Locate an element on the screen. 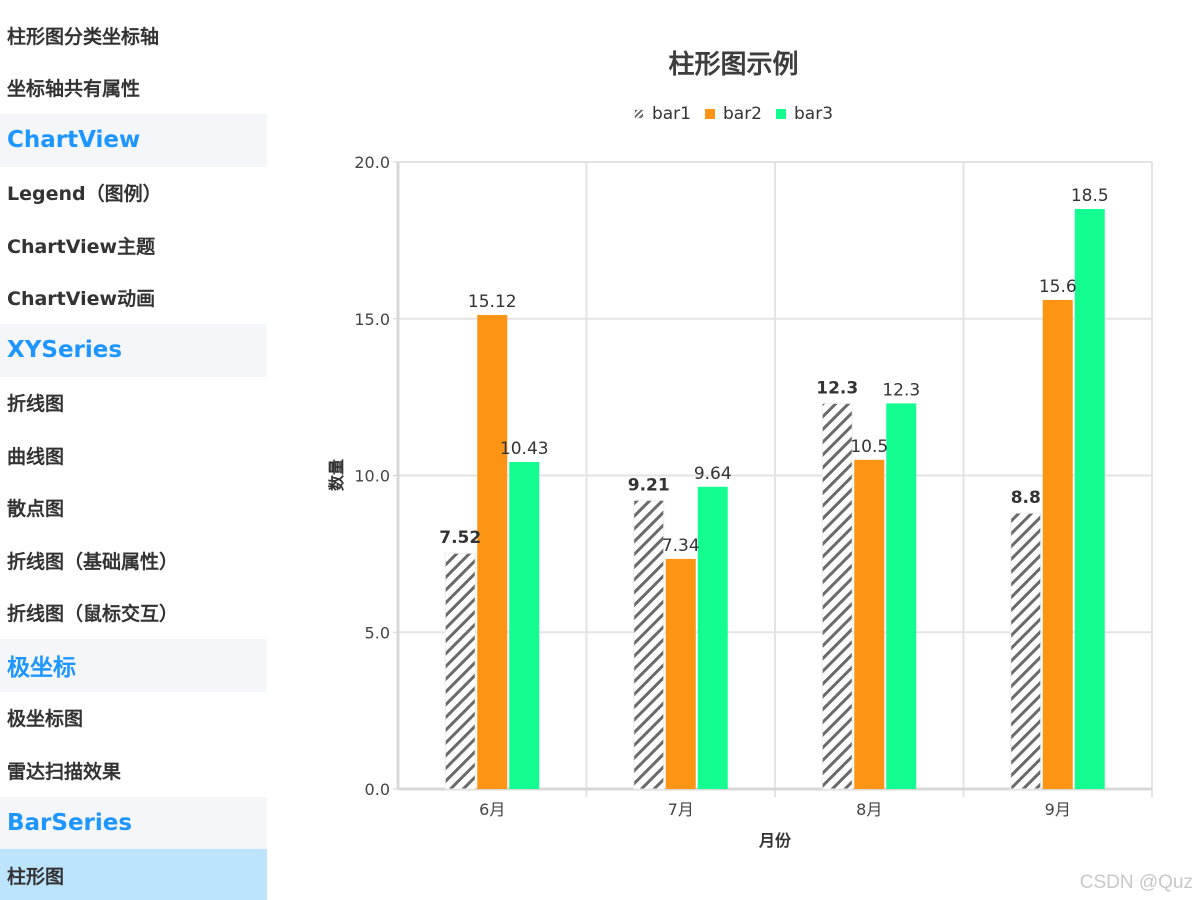 Image resolution: width=1197 pixels, height=900 pixels. sidebar-item: 坐标轴共有属性 is located at coordinates (133, 88).